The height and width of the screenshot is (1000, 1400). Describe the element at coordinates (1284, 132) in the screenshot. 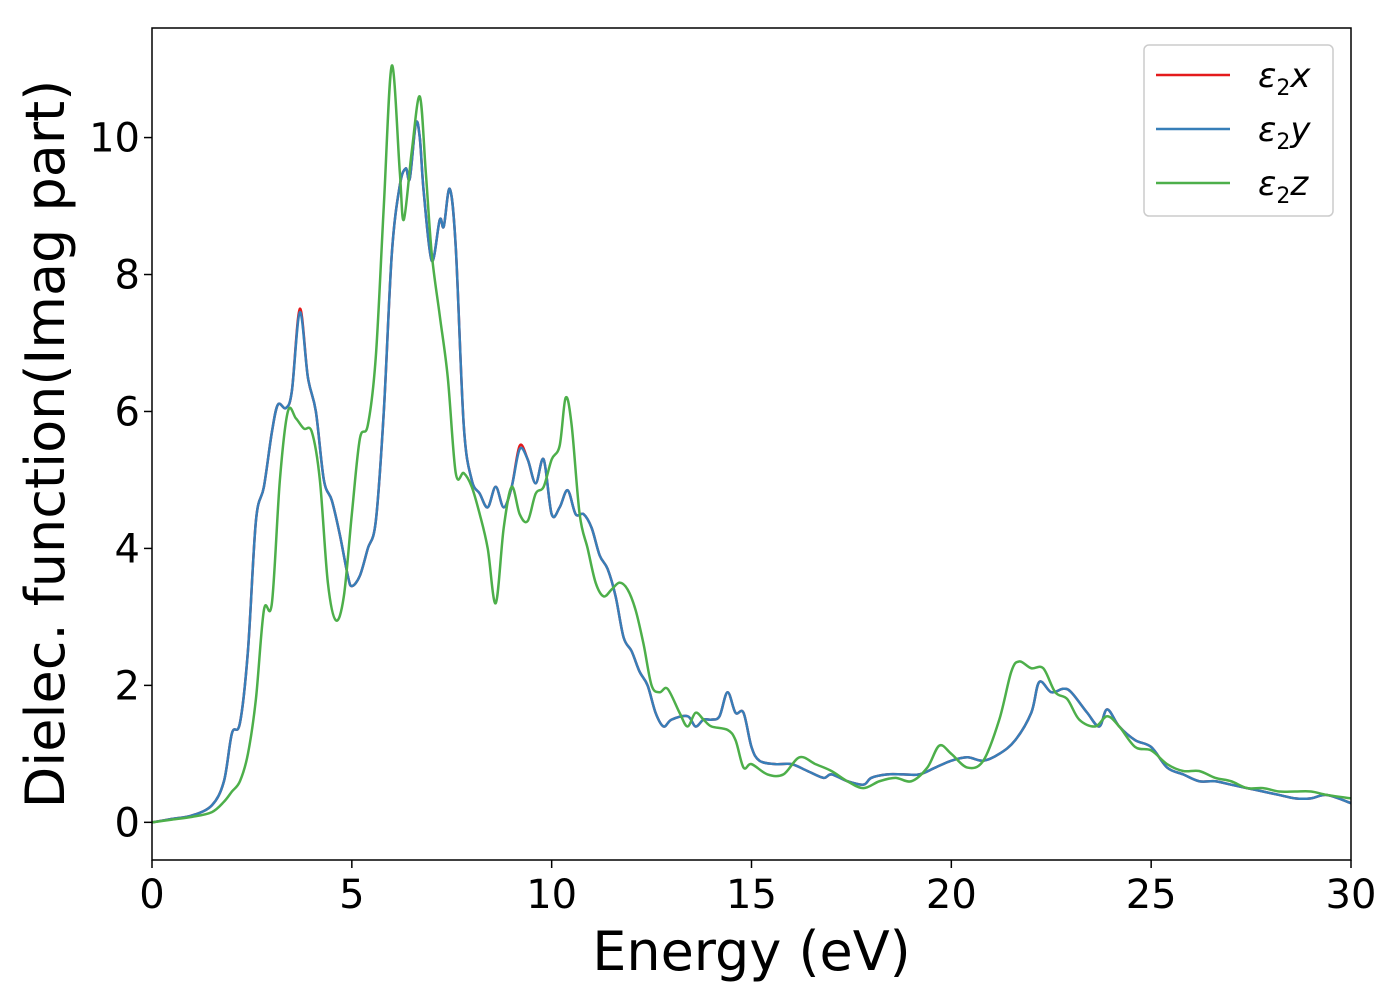

I see `legend-entry-y: ε2y` at that location.